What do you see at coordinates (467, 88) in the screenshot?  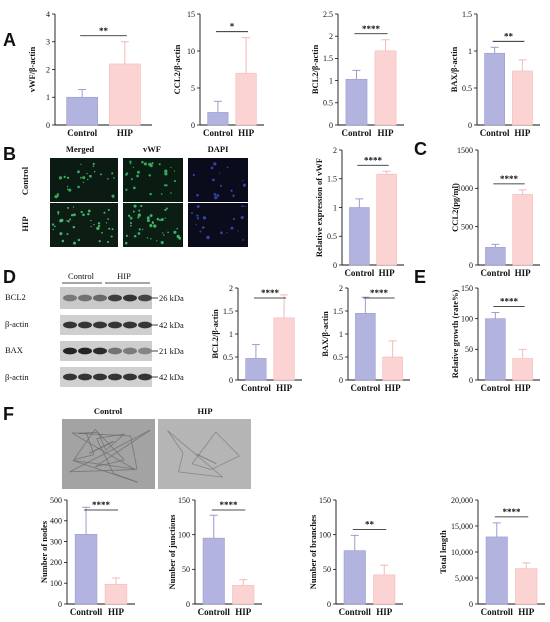 I see `y-tick-label: 0.5` at bounding box center [467, 88].